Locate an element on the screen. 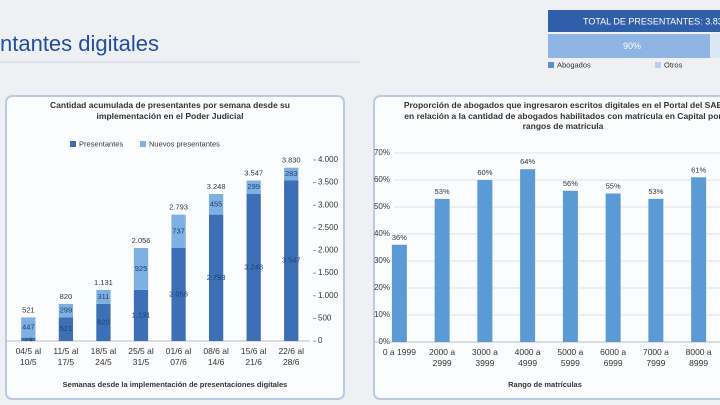 The image size is (720, 405). total-label: 521 is located at coordinates (28, 309).